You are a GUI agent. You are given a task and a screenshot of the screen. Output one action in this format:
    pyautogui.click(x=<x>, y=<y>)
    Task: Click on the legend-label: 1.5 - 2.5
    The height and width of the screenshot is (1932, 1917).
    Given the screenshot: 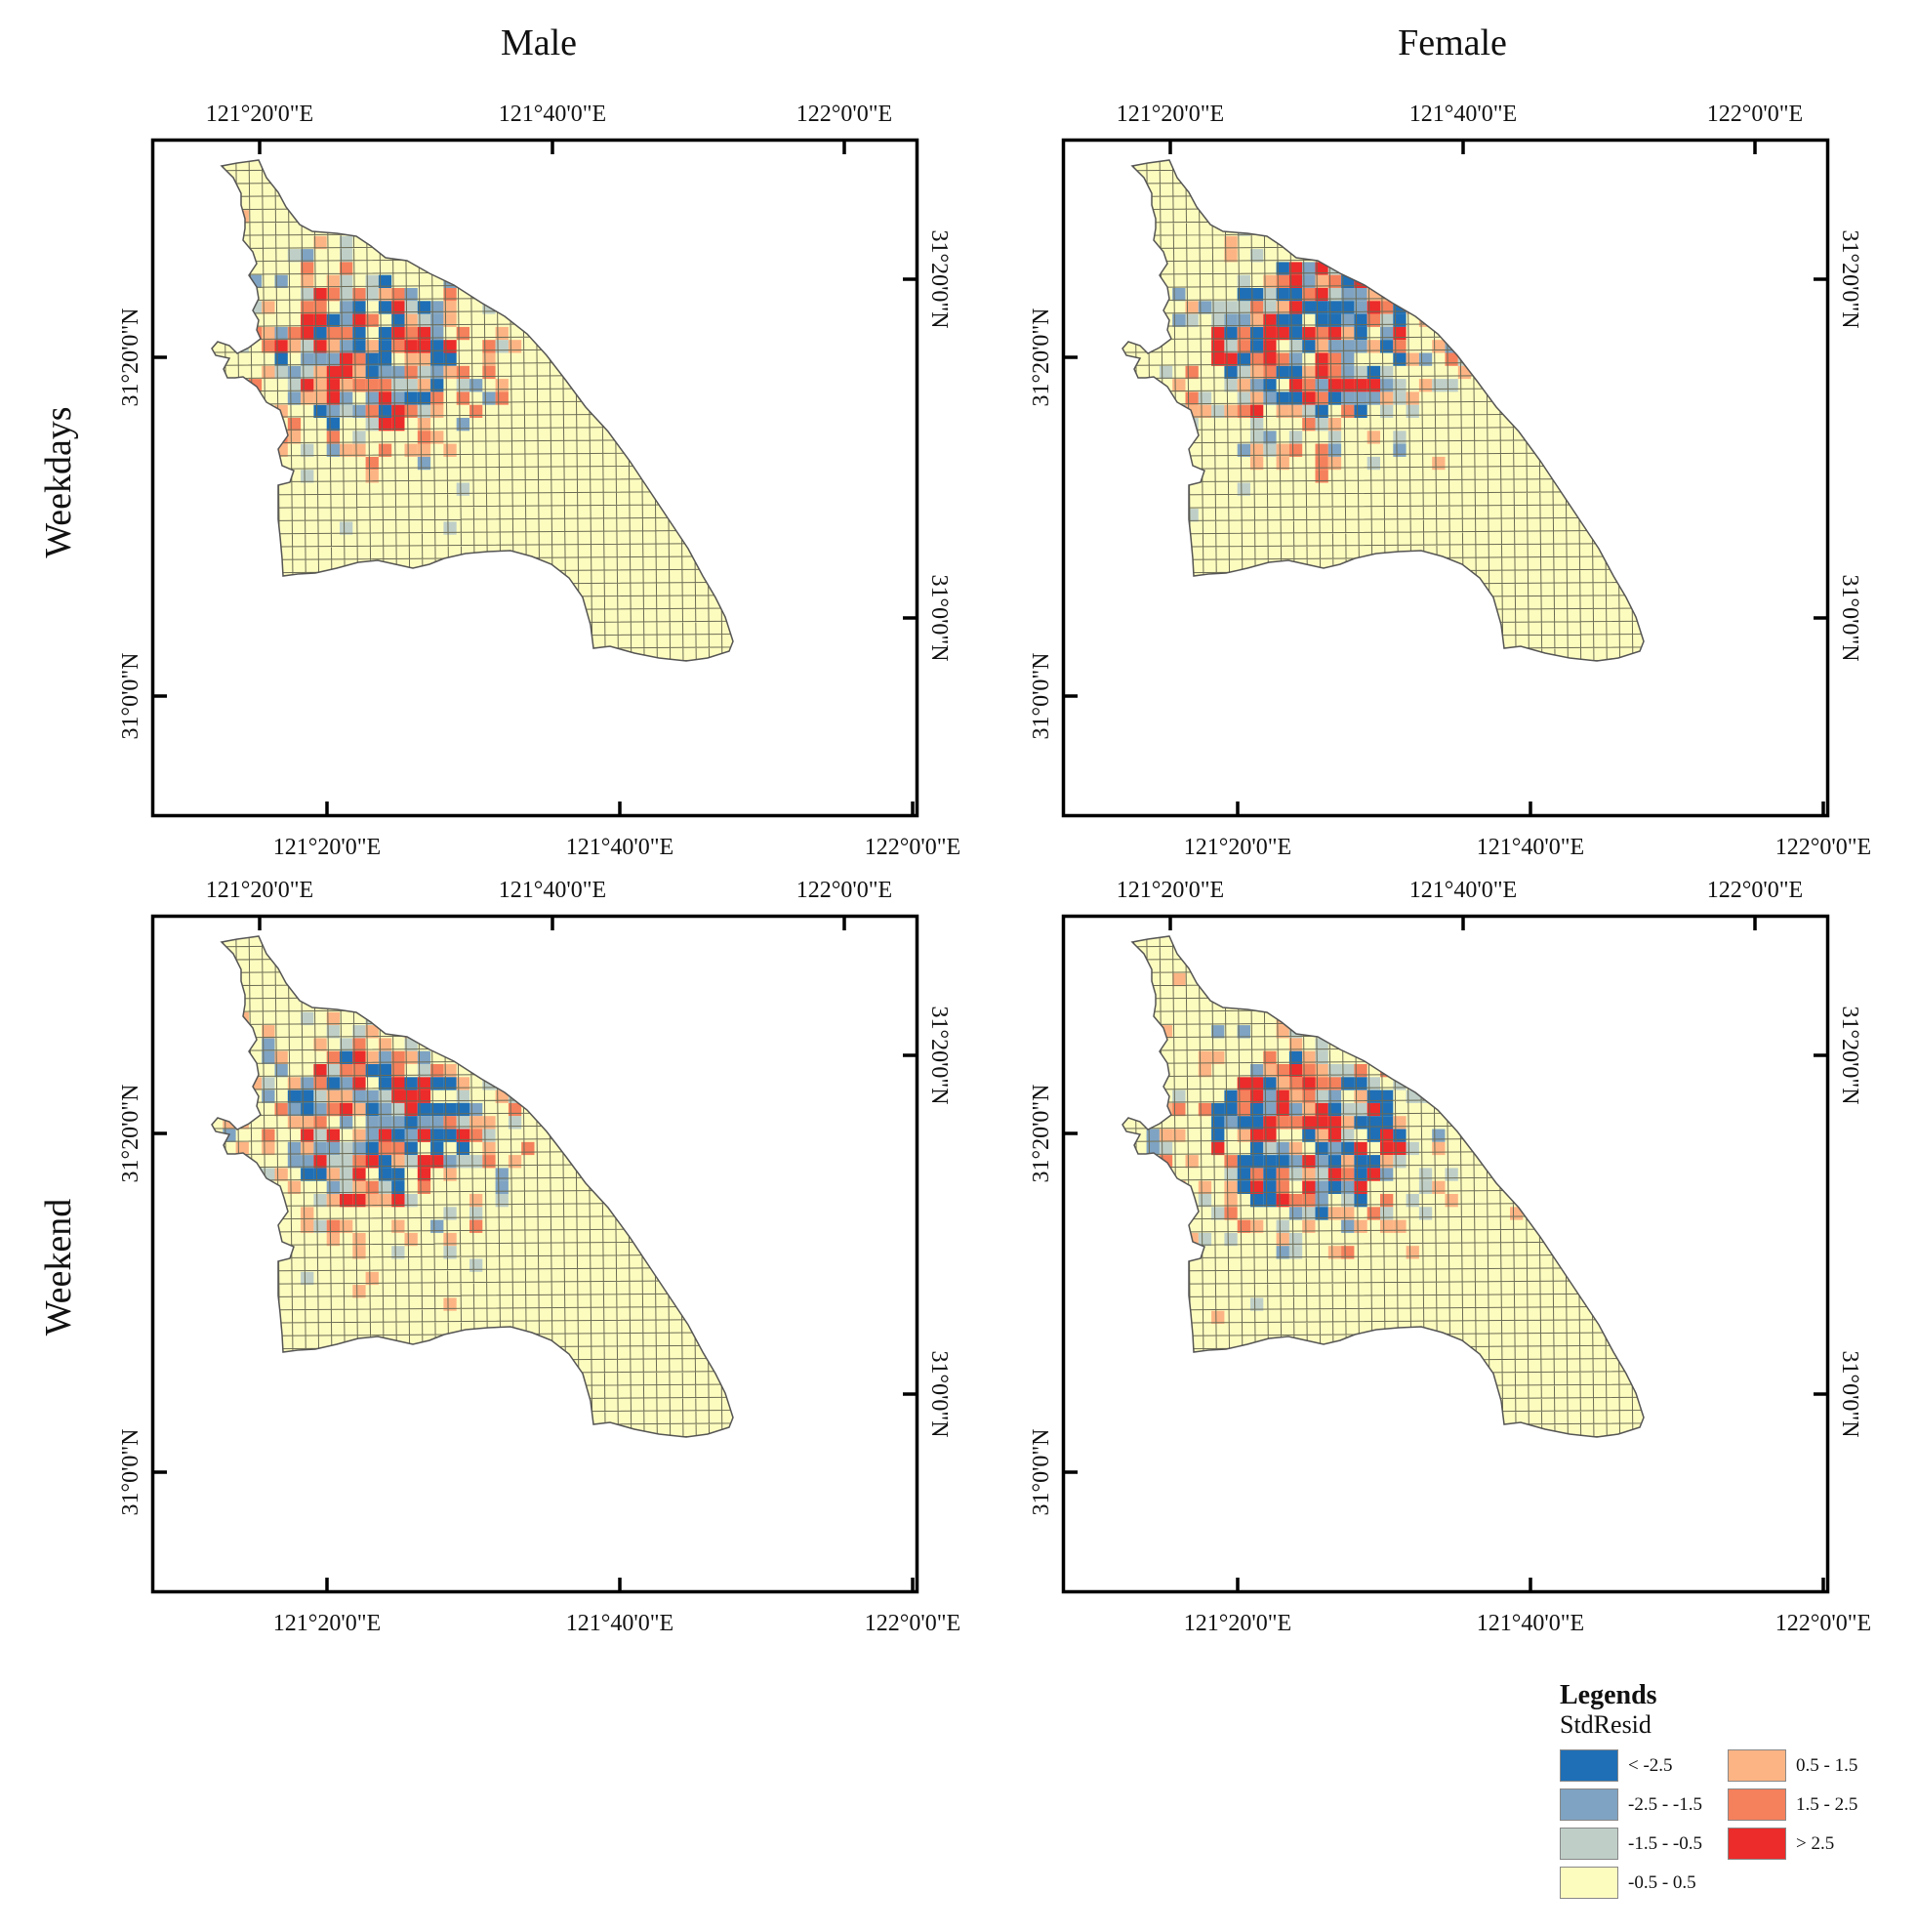 What is the action you would take?
    pyautogui.click(x=1827, y=1804)
    